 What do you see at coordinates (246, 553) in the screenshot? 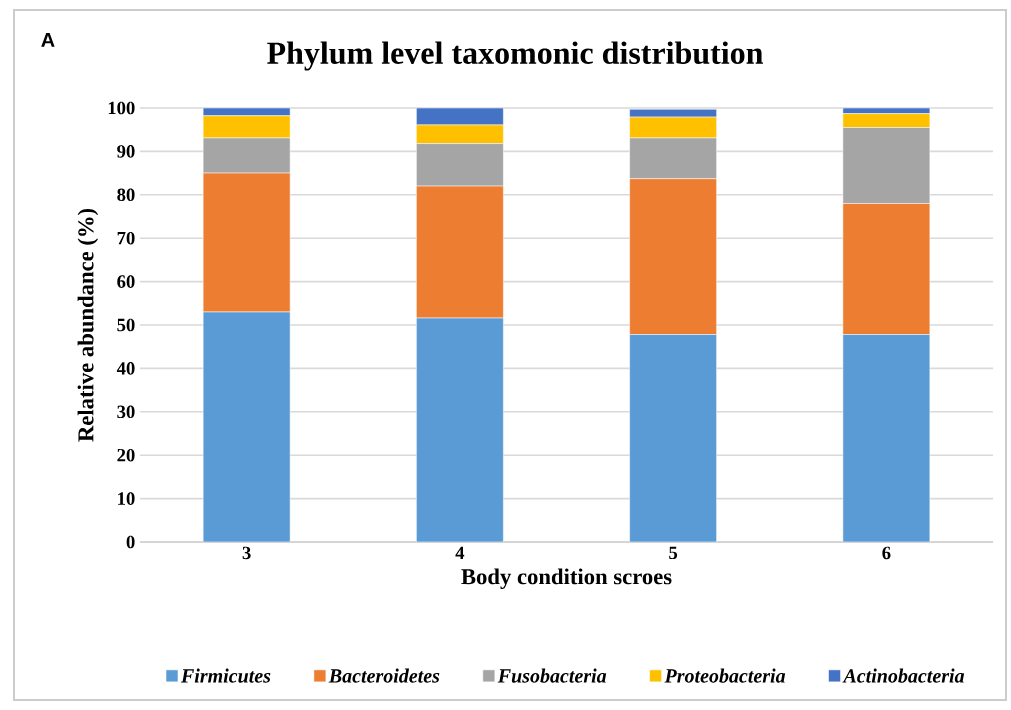
I see `x-tick-label: 3` at bounding box center [246, 553].